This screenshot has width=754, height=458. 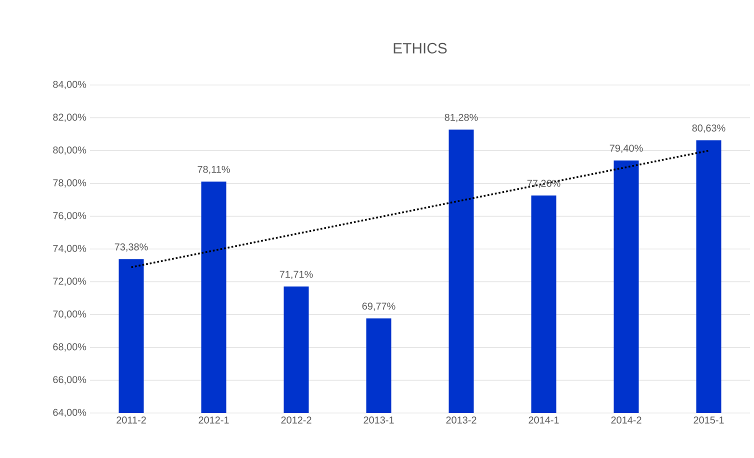 I want to click on y-tick-label: 68,00%, so click(x=69, y=347).